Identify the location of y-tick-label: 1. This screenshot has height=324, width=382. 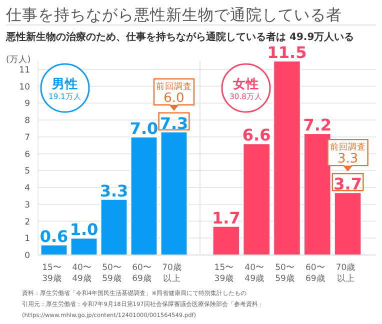
(27, 239).